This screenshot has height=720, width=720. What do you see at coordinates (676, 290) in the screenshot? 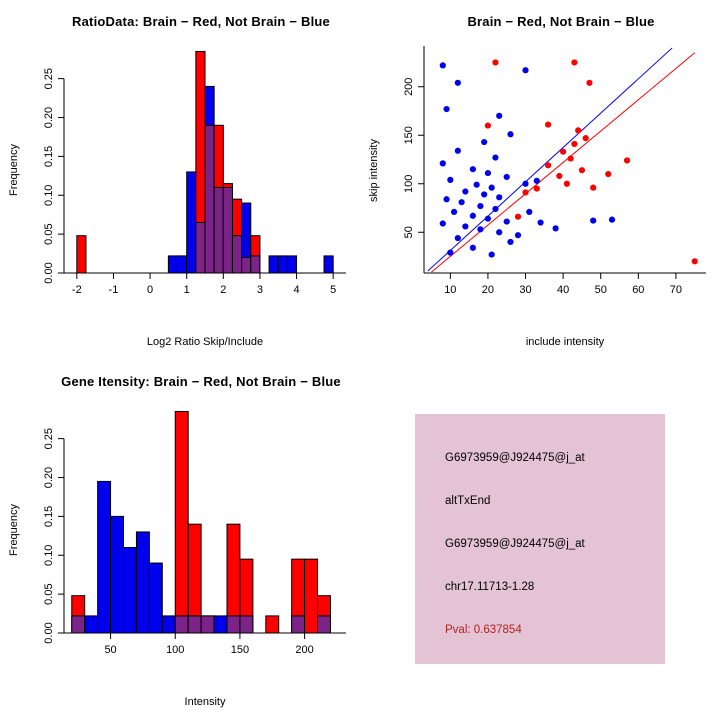
I see `svg-text: 70` at bounding box center [676, 290].